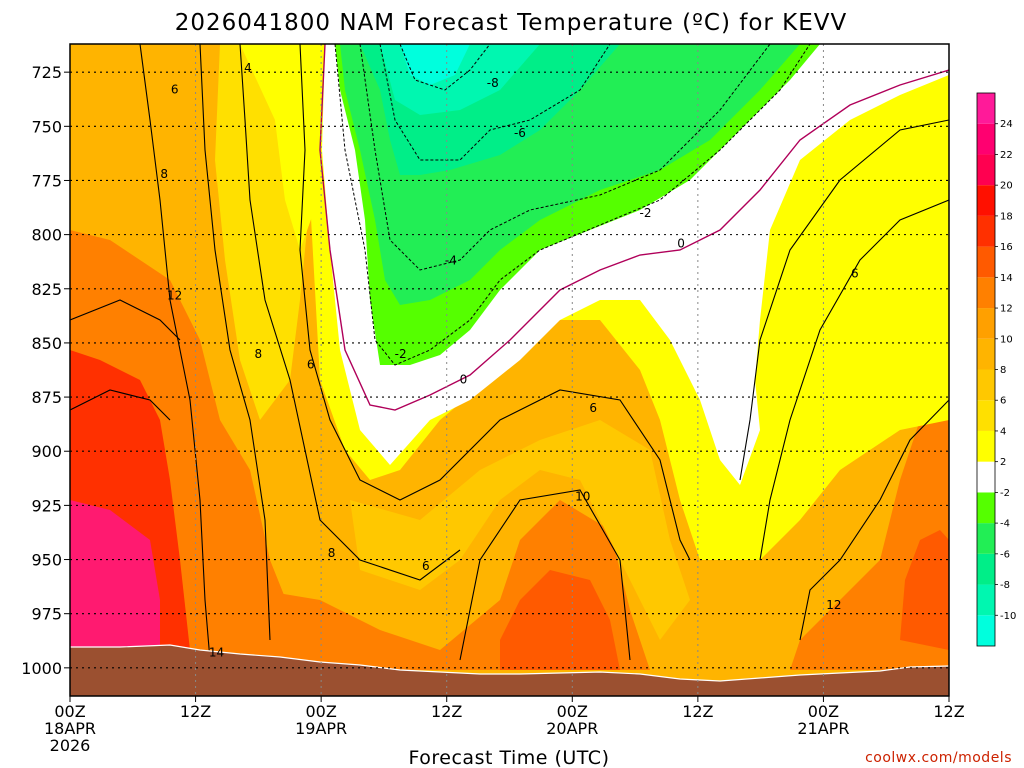 This screenshot has width=1024, height=768. What do you see at coordinates (46, 343) in the screenshot?
I see `y-tick-label: 850` at bounding box center [46, 343].